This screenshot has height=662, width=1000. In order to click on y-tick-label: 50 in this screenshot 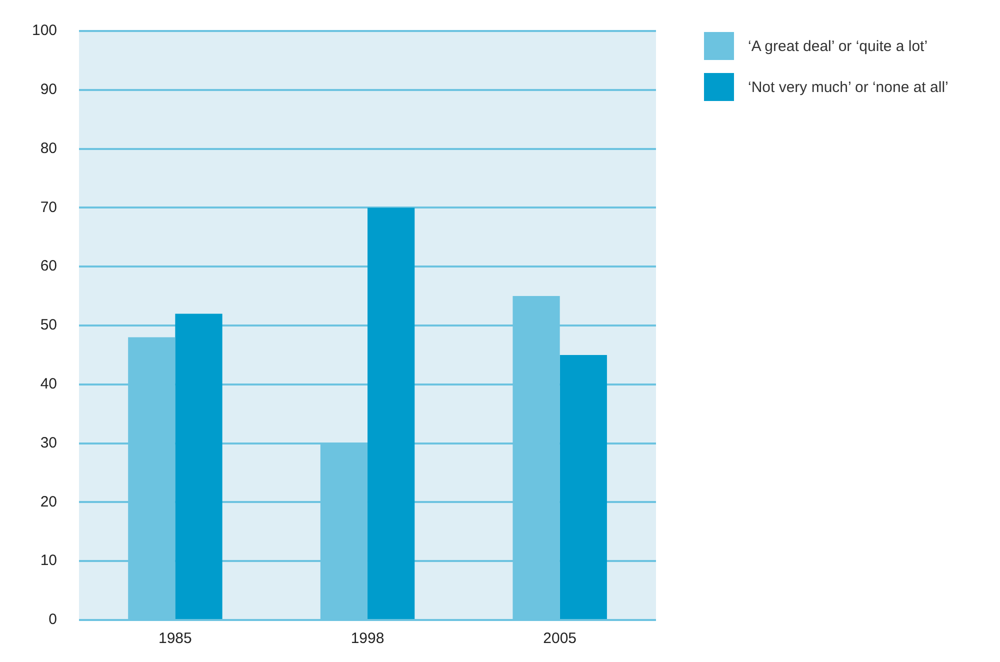, I will do `click(49, 325)`.